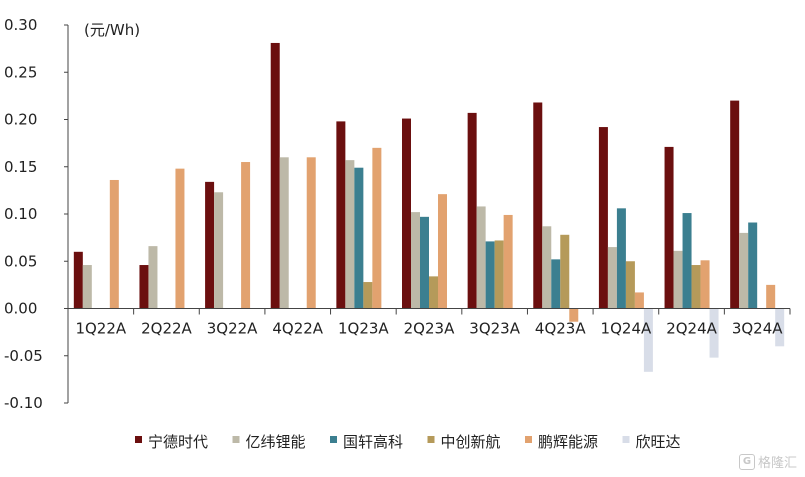 The width and height of the screenshot is (805, 477). Describe the element at coordinates (23, 403) in the screenshot. I see `y-tick-label: -0.10` at that location.